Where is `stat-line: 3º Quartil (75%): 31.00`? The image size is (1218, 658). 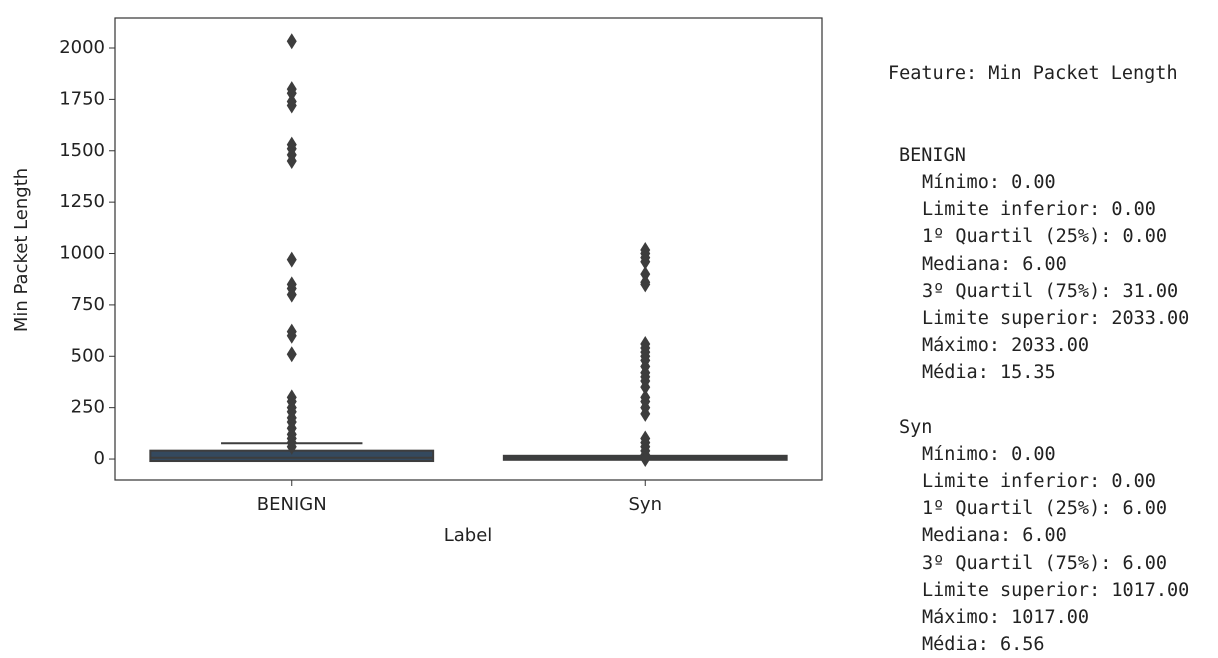 stat-line: 3º Quartil (75%): 31.00 is located at coordinates (1050, 291).